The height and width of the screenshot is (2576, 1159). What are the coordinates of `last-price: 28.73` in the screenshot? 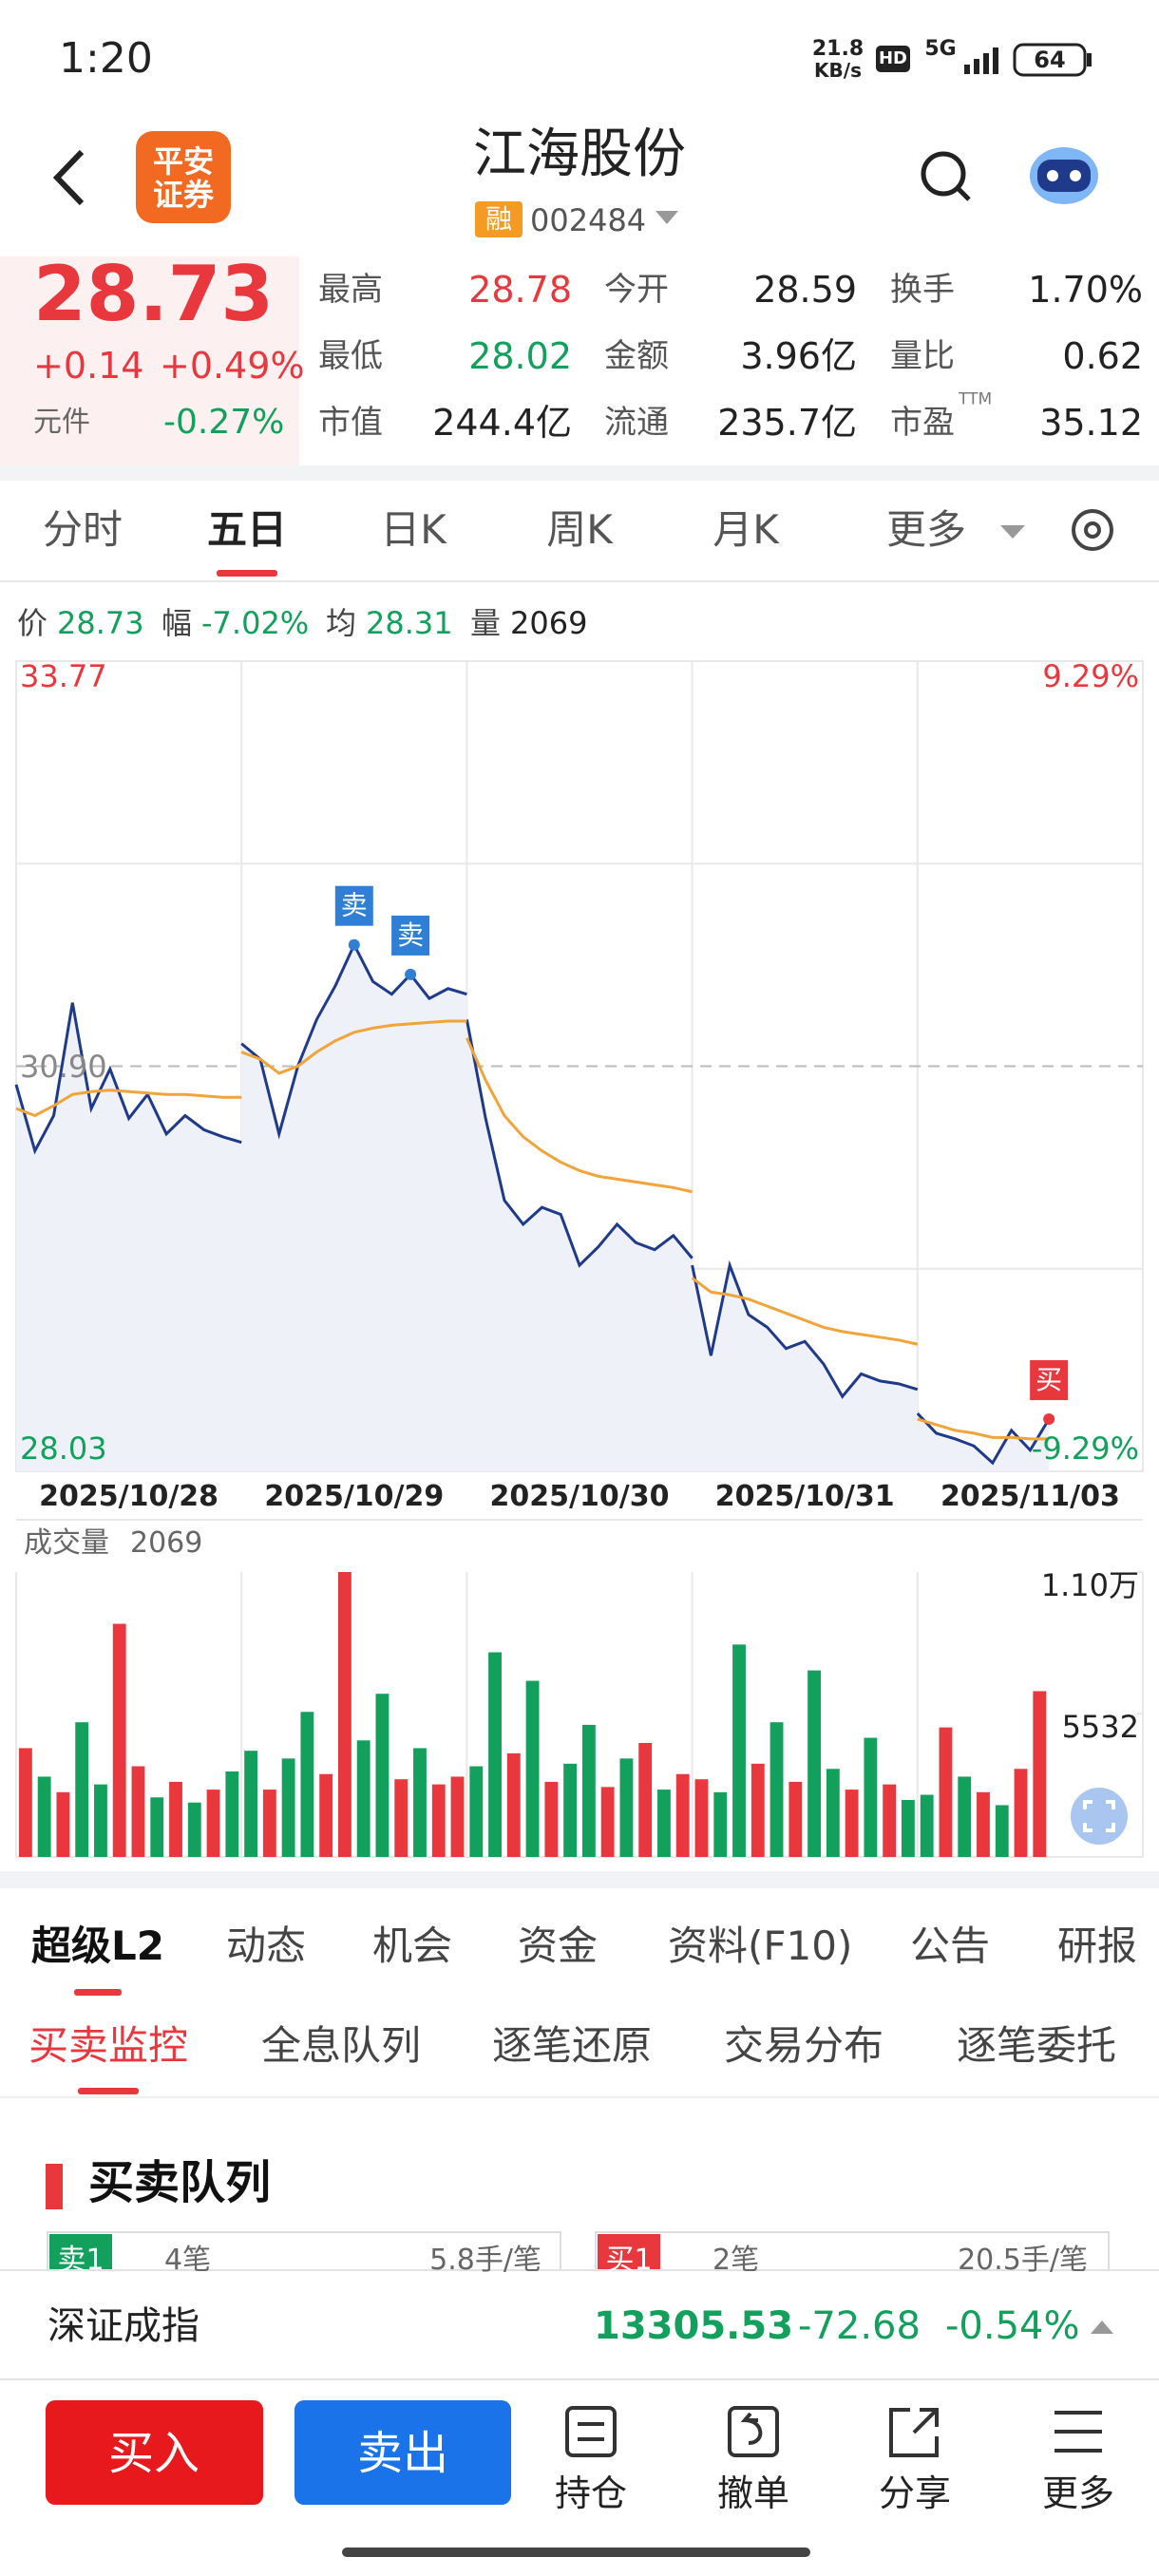 It's located at (154, 294).